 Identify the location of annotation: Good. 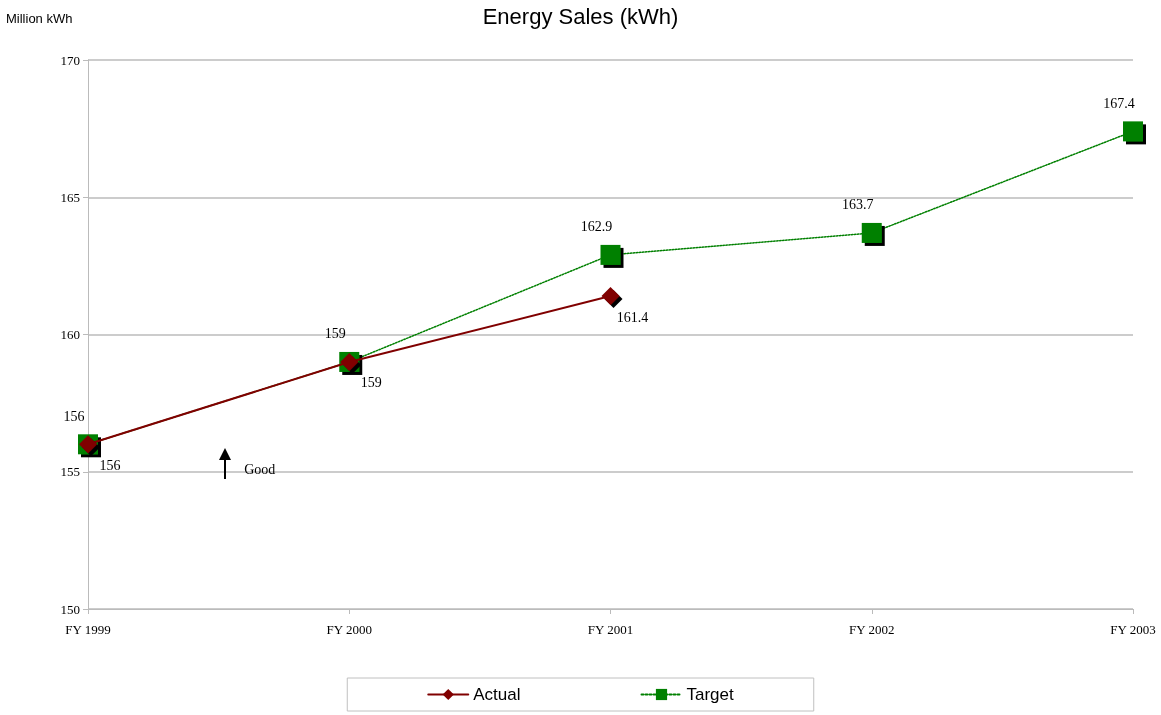
(260, 469).